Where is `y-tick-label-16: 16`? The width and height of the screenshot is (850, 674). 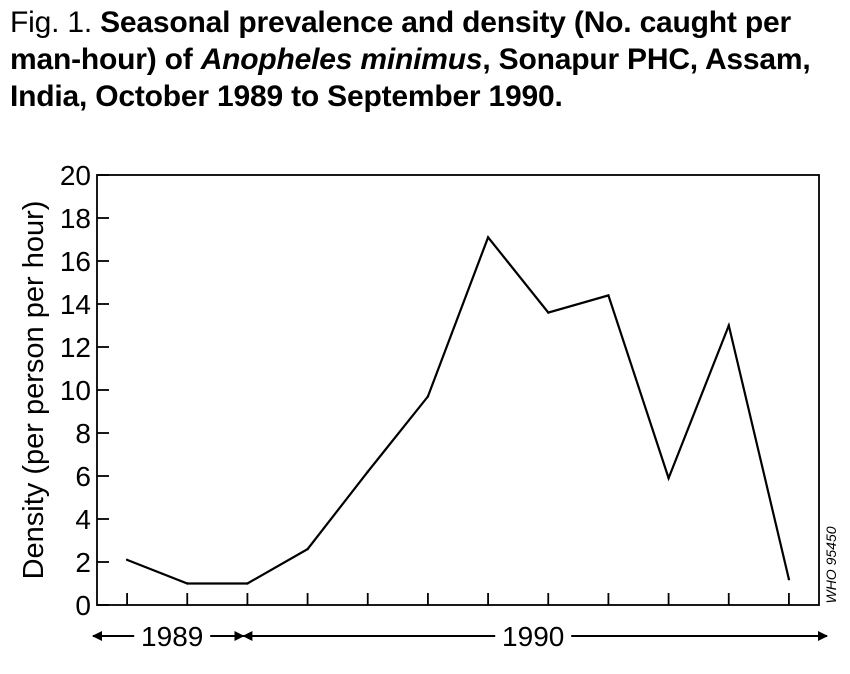 y-tick-label-16: 16 is located at coordinates (75, 261).